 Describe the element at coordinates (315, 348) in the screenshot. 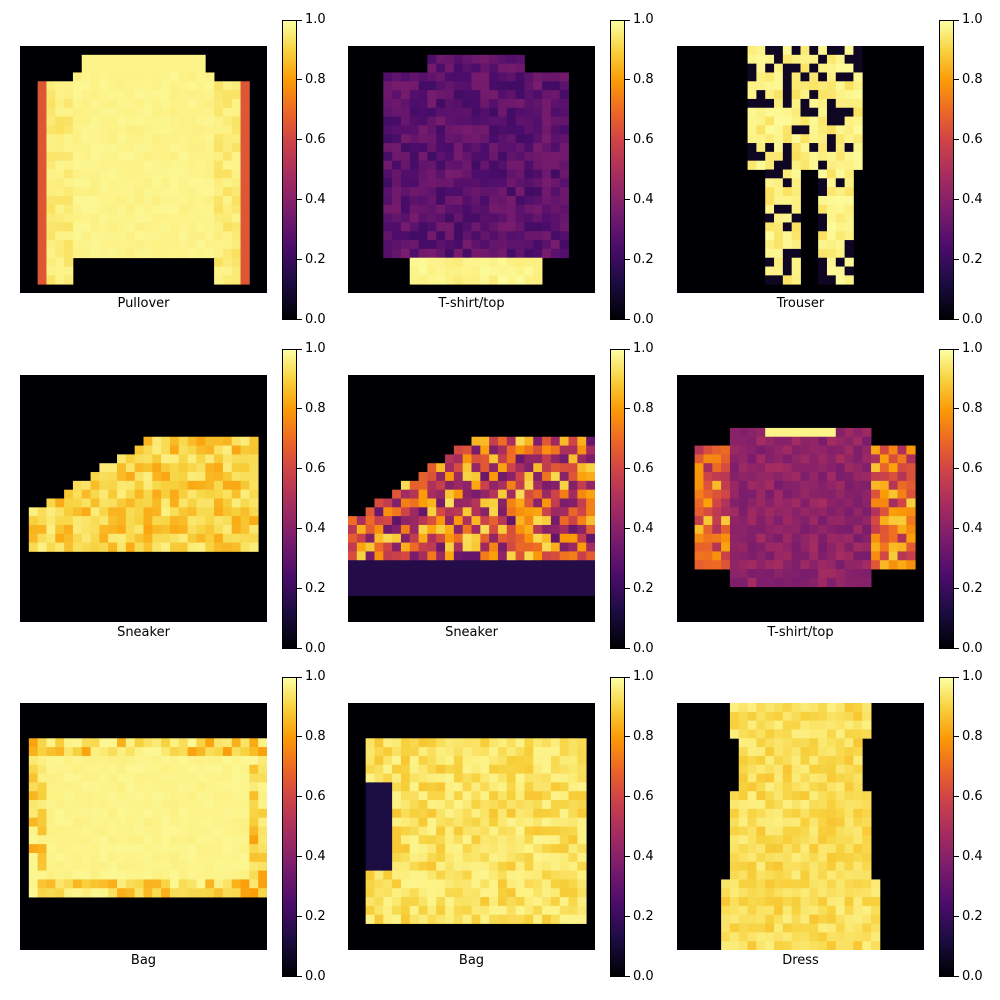

I see `colorbar-tick-label: 1.0` at that location.